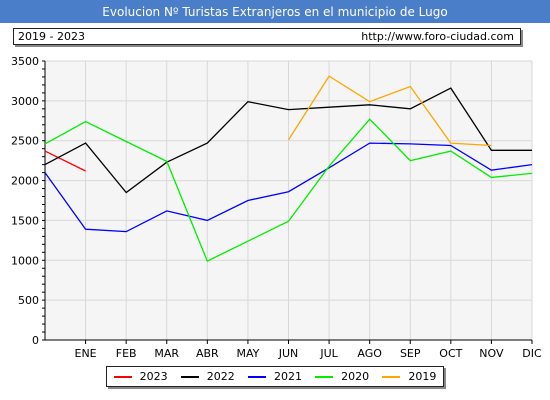  Describe the element at coordinates (288, 353) in the screenshot. I see `x-tick-label: JUN` at that location.